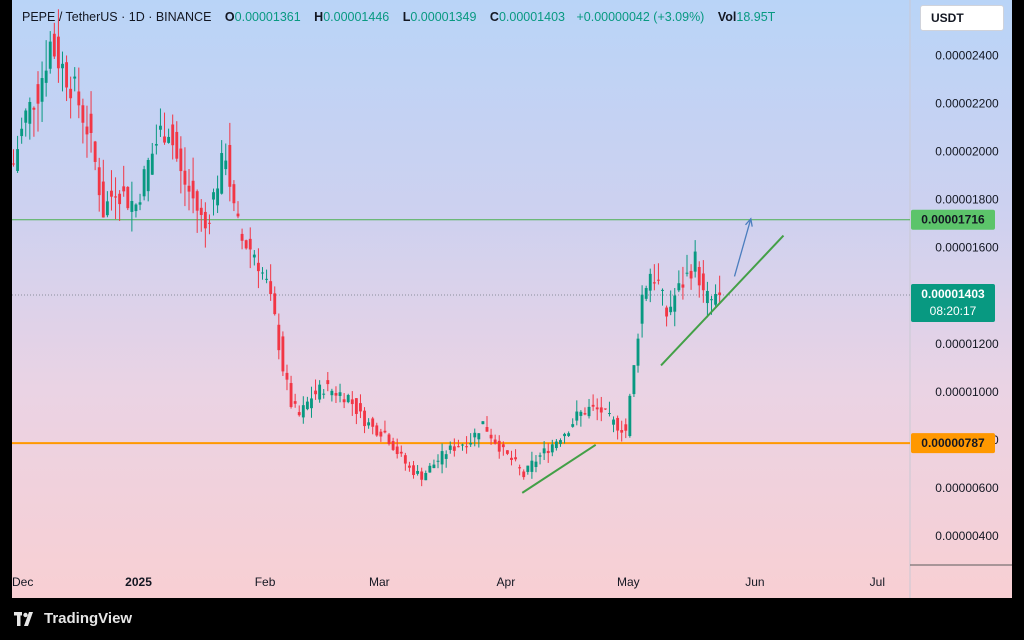 The height and width of the screenshot is (640, 1024). Describe the element at coordinates (379, 582) in the screenshot. I see `x-tick-label: Mar` at that location.